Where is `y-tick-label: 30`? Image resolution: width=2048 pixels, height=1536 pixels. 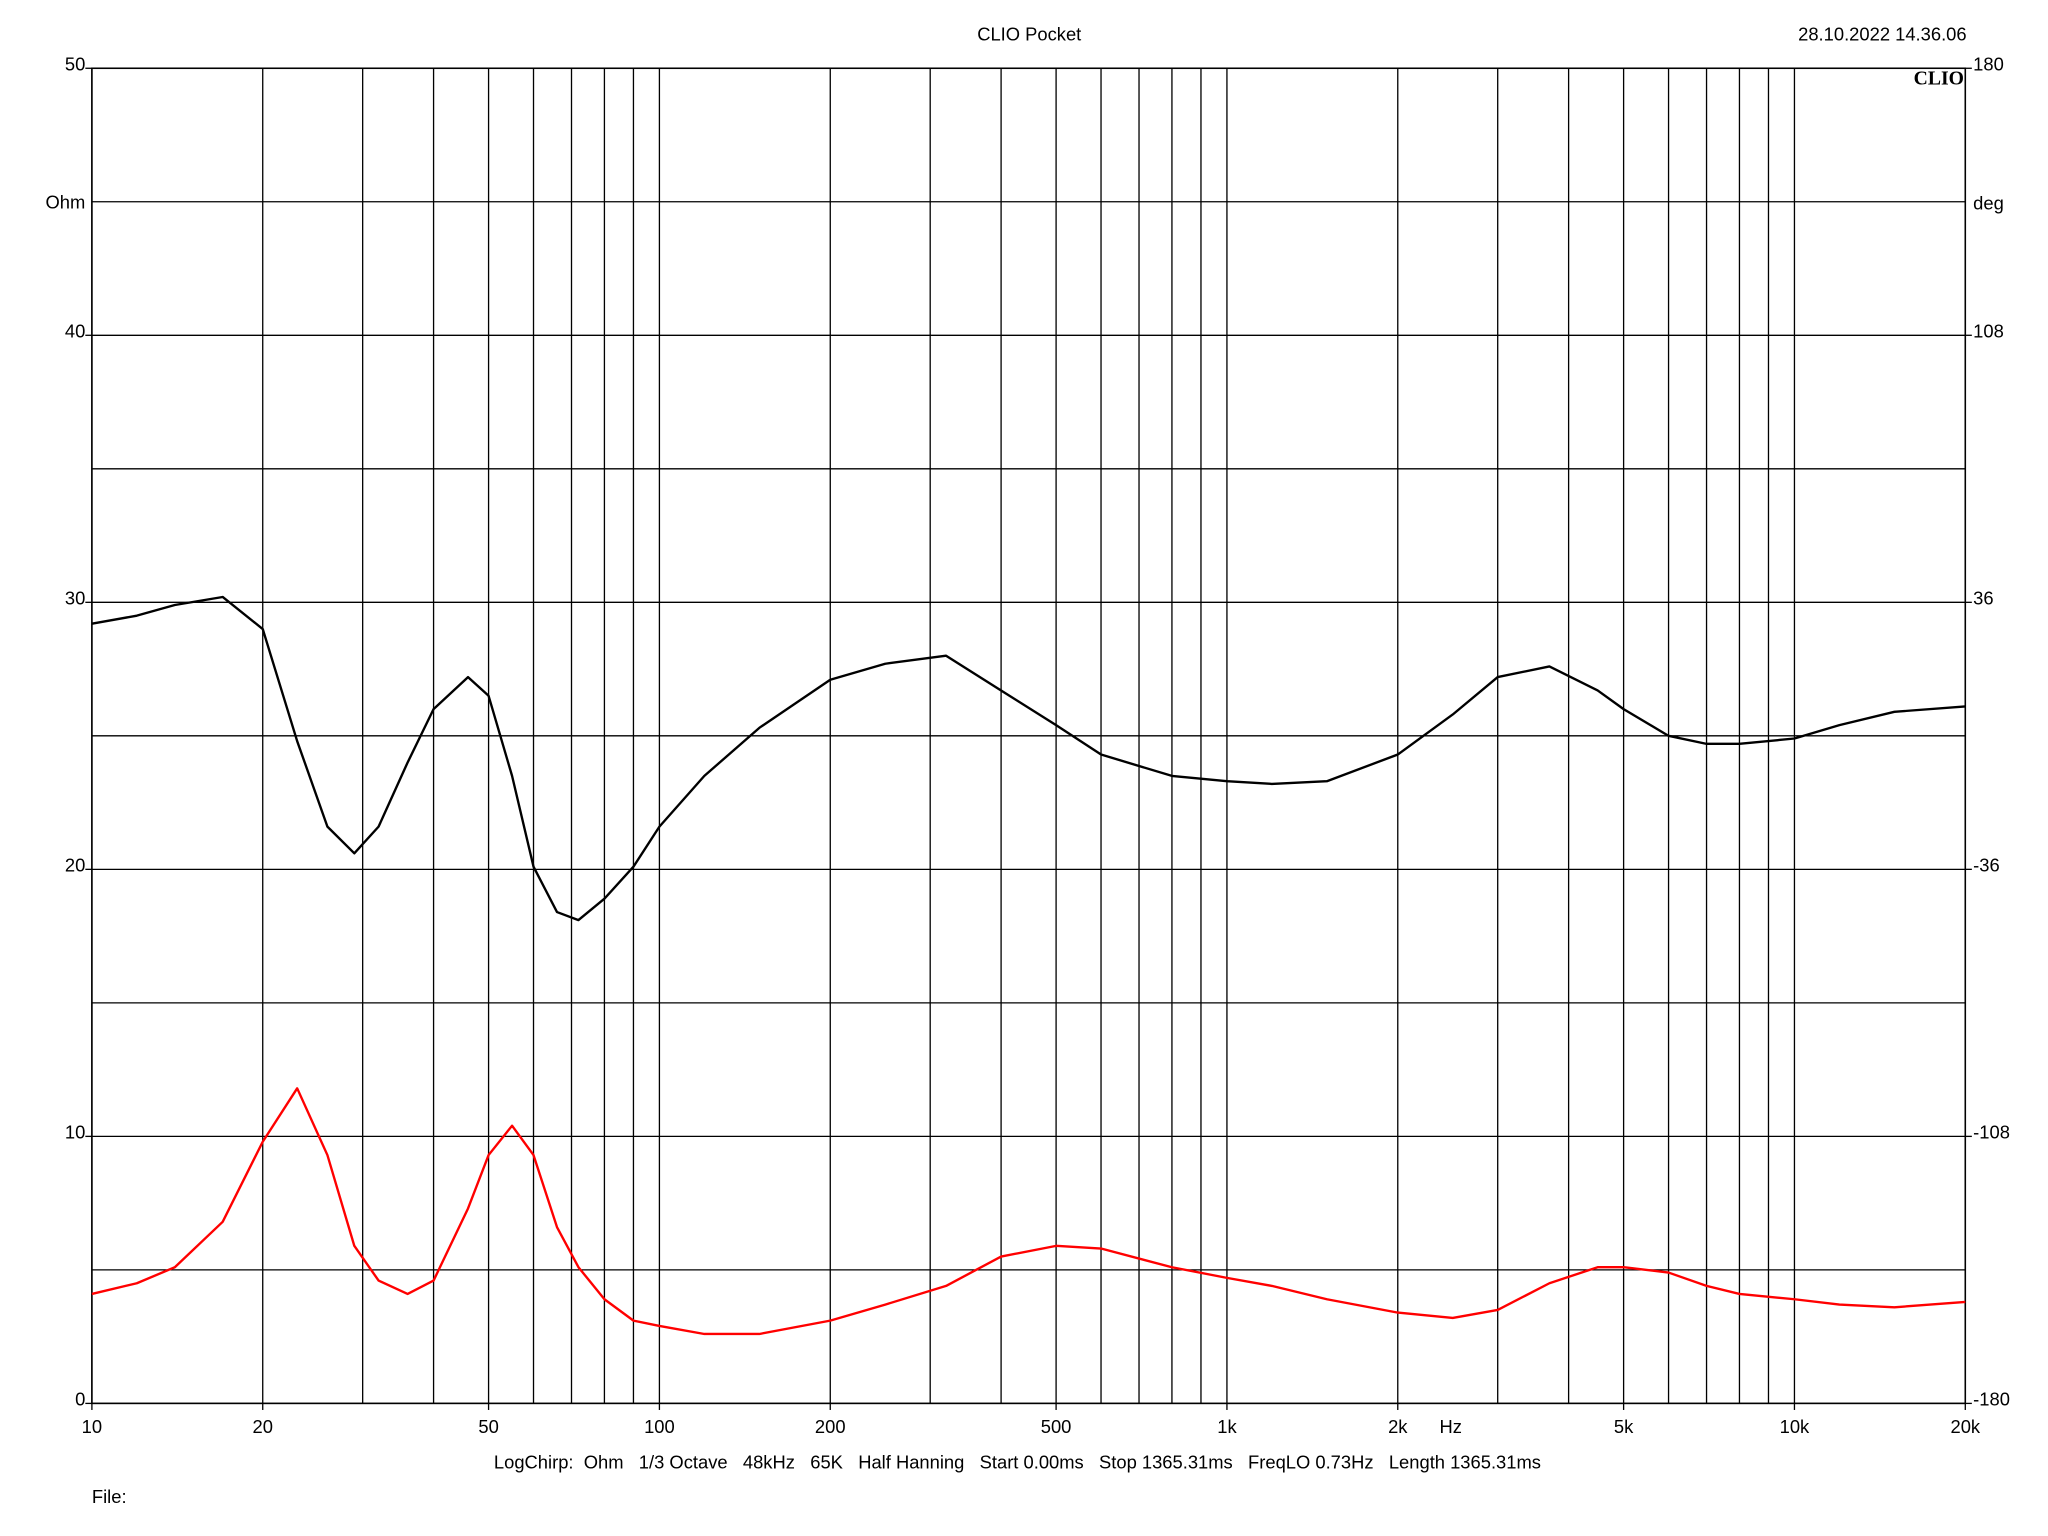 y-tick-label: 30 is located at coordinates (75, 598).